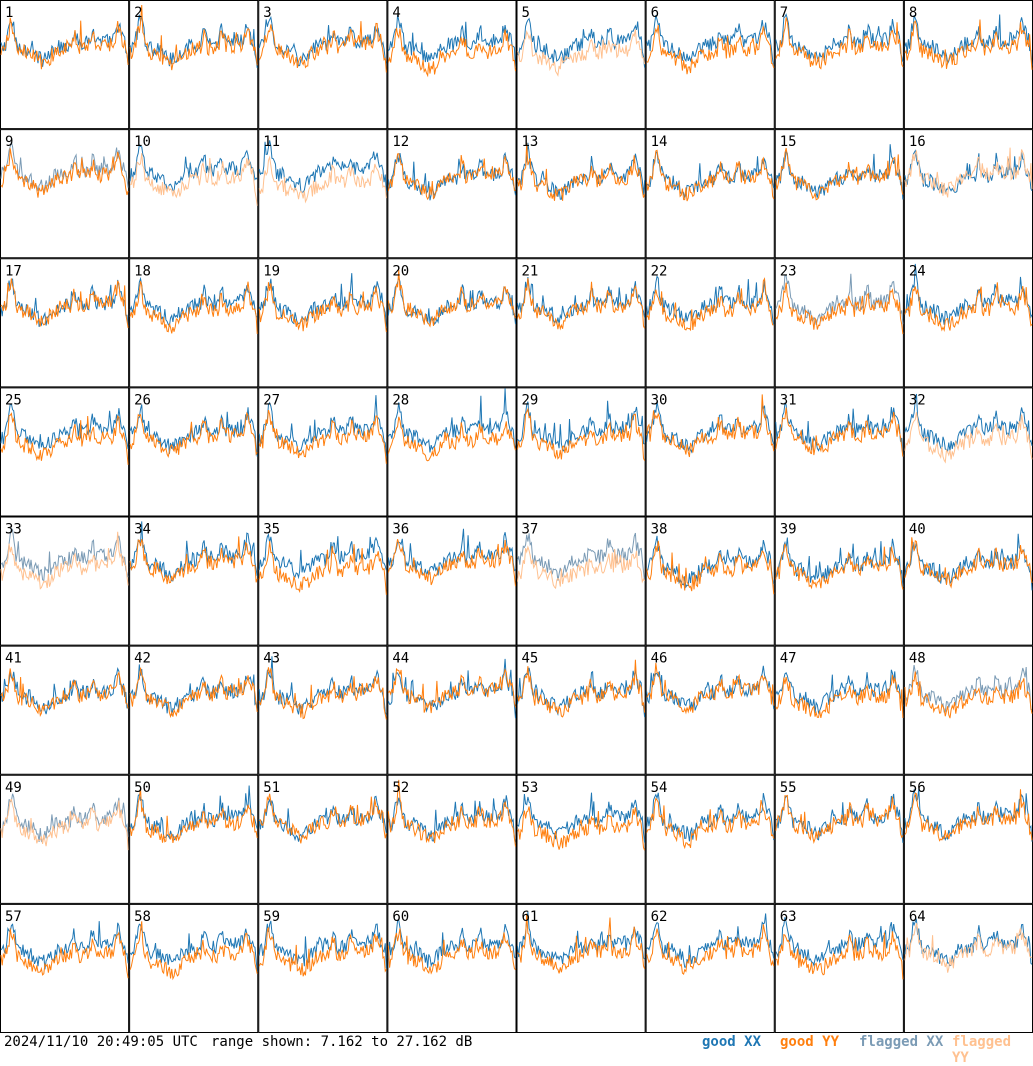 This screenshot has width=1033, height=1066. What do you see at coordinates (917, 142) in the screenshot?
I see `panel-label: 16` at bounding box center [917, 142].